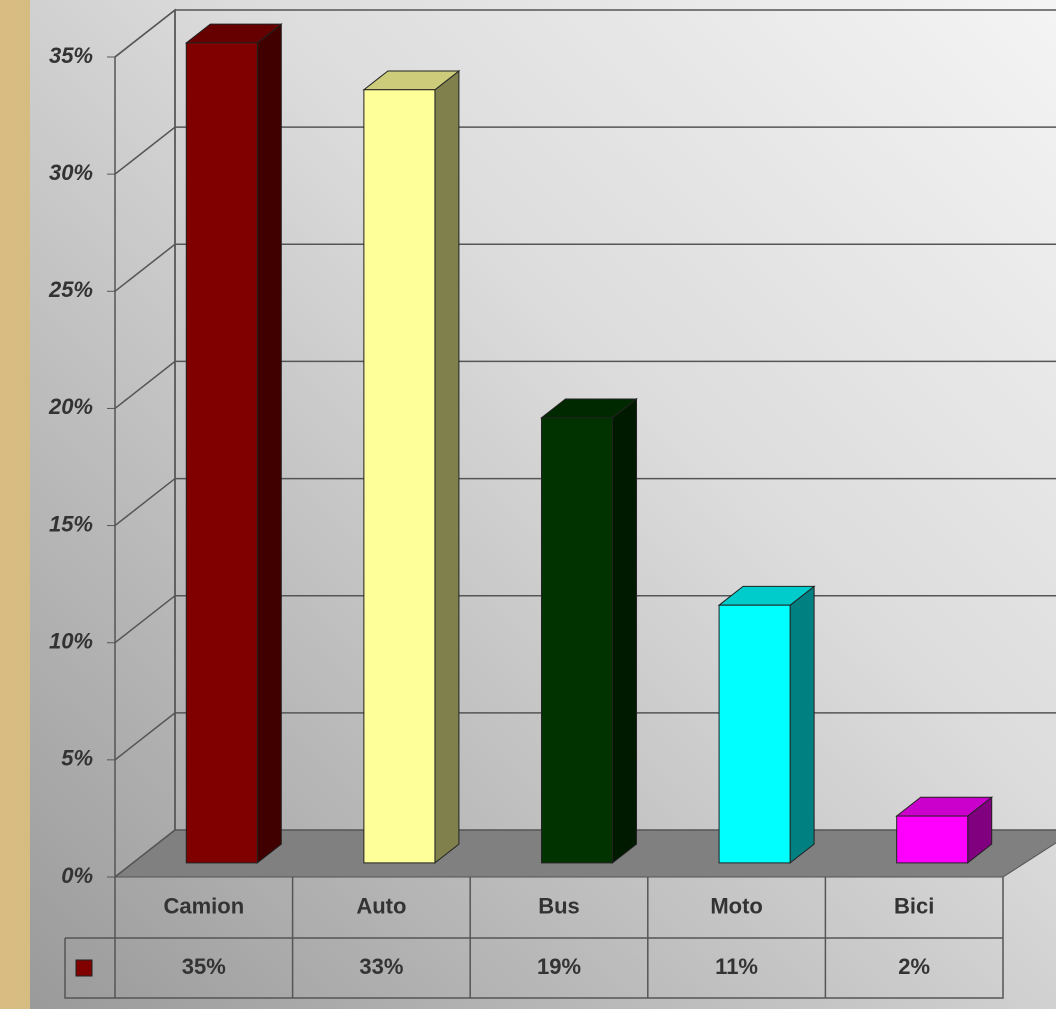 The width and height of the screenshot is (1056, 1009). What do you see at coordinates (71, 523) in the screenshot?
I see `y-tick-label: 15%` at bounding box center [71, 523].